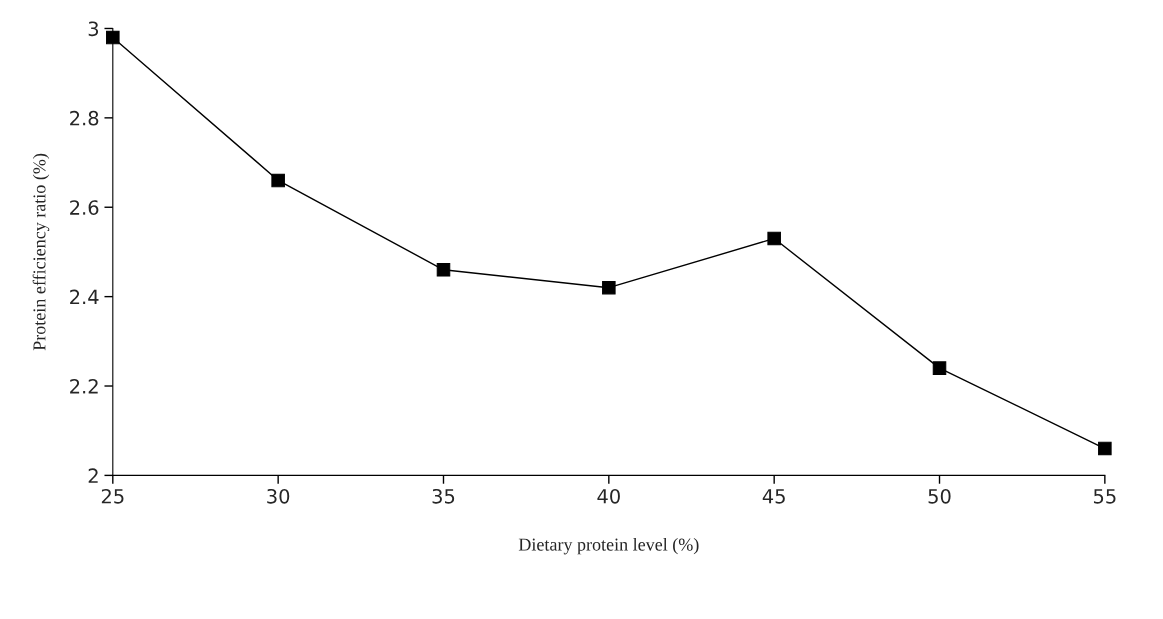 The height and width of the screenshot is (619, 1163). What do you see at coordinates (278, 496) in the screenshot?
I see `x-tick-label: 30` at bounding box center [278, 496].